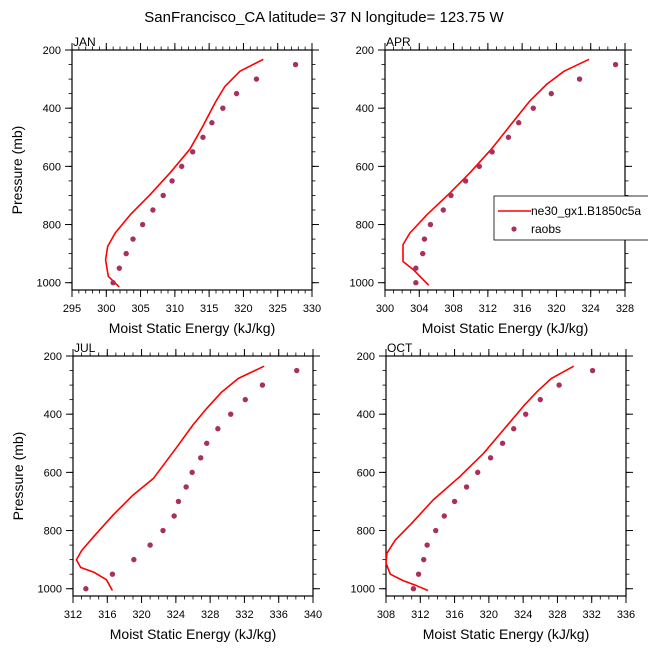 The width and height of the screenshot is (648, 649). I want to click on x-tick-label: 308, so click(386, 615).